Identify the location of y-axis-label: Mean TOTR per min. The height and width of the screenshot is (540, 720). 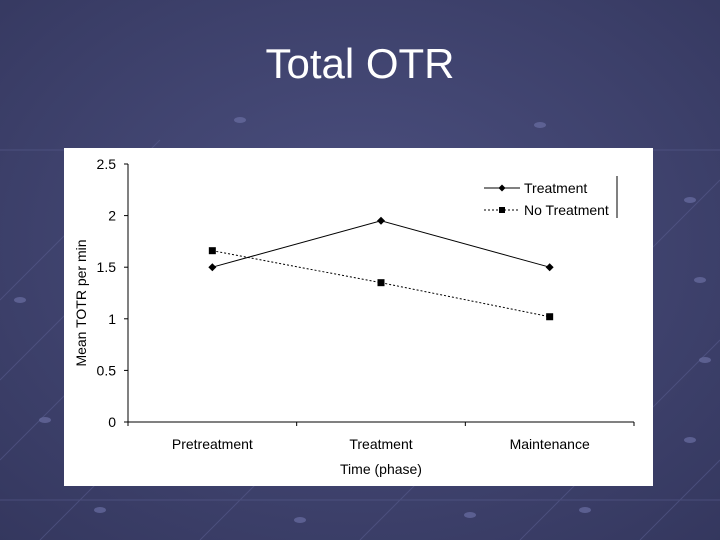
(81, 302).